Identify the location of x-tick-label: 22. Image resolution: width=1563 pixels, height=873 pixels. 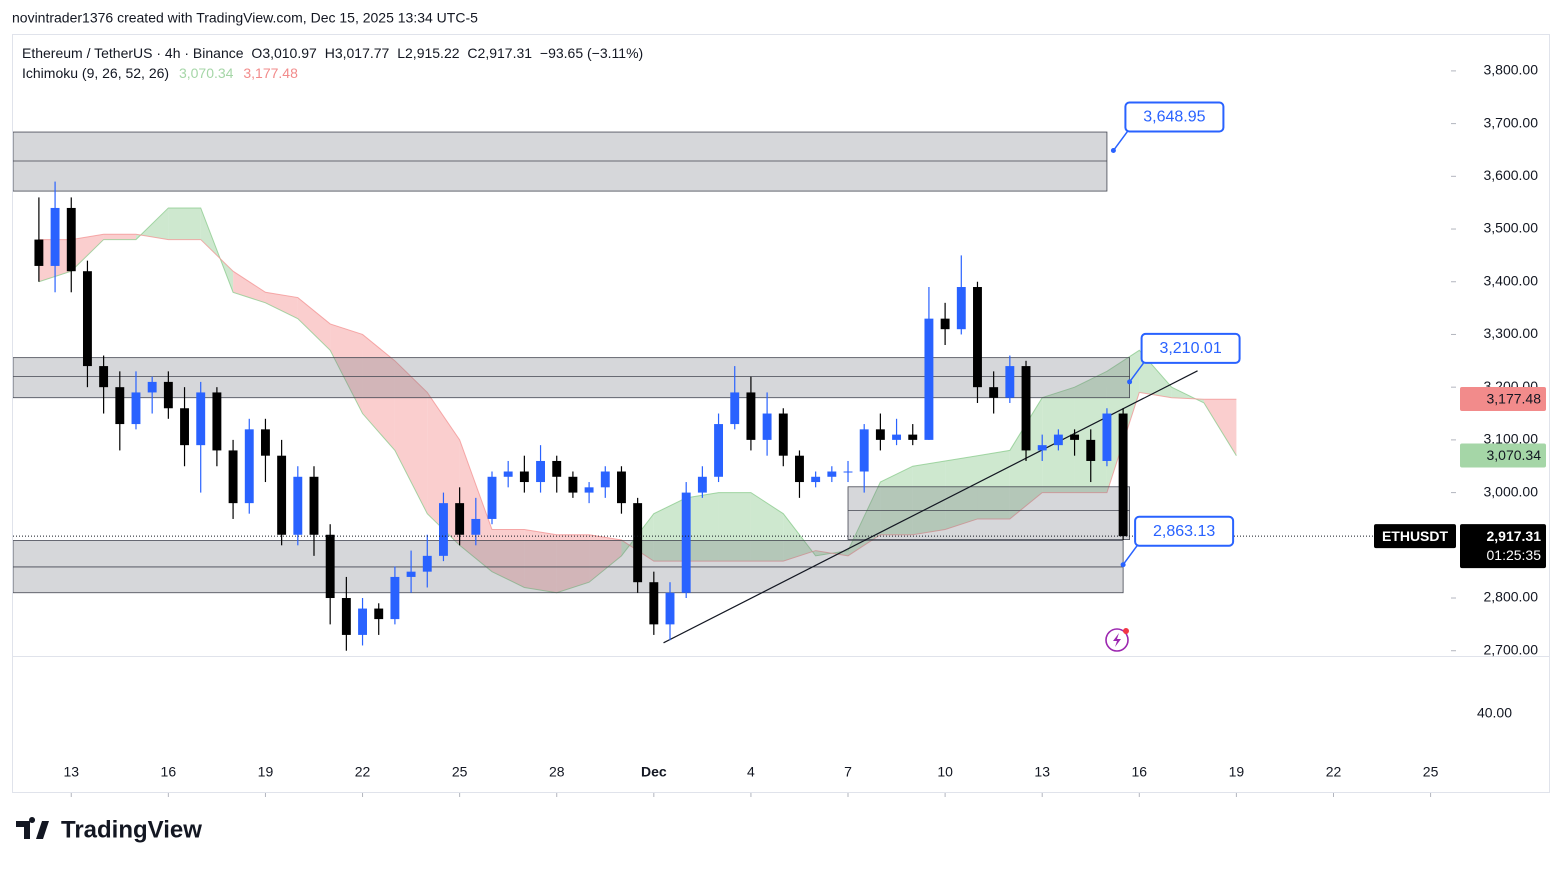
(363, 772).